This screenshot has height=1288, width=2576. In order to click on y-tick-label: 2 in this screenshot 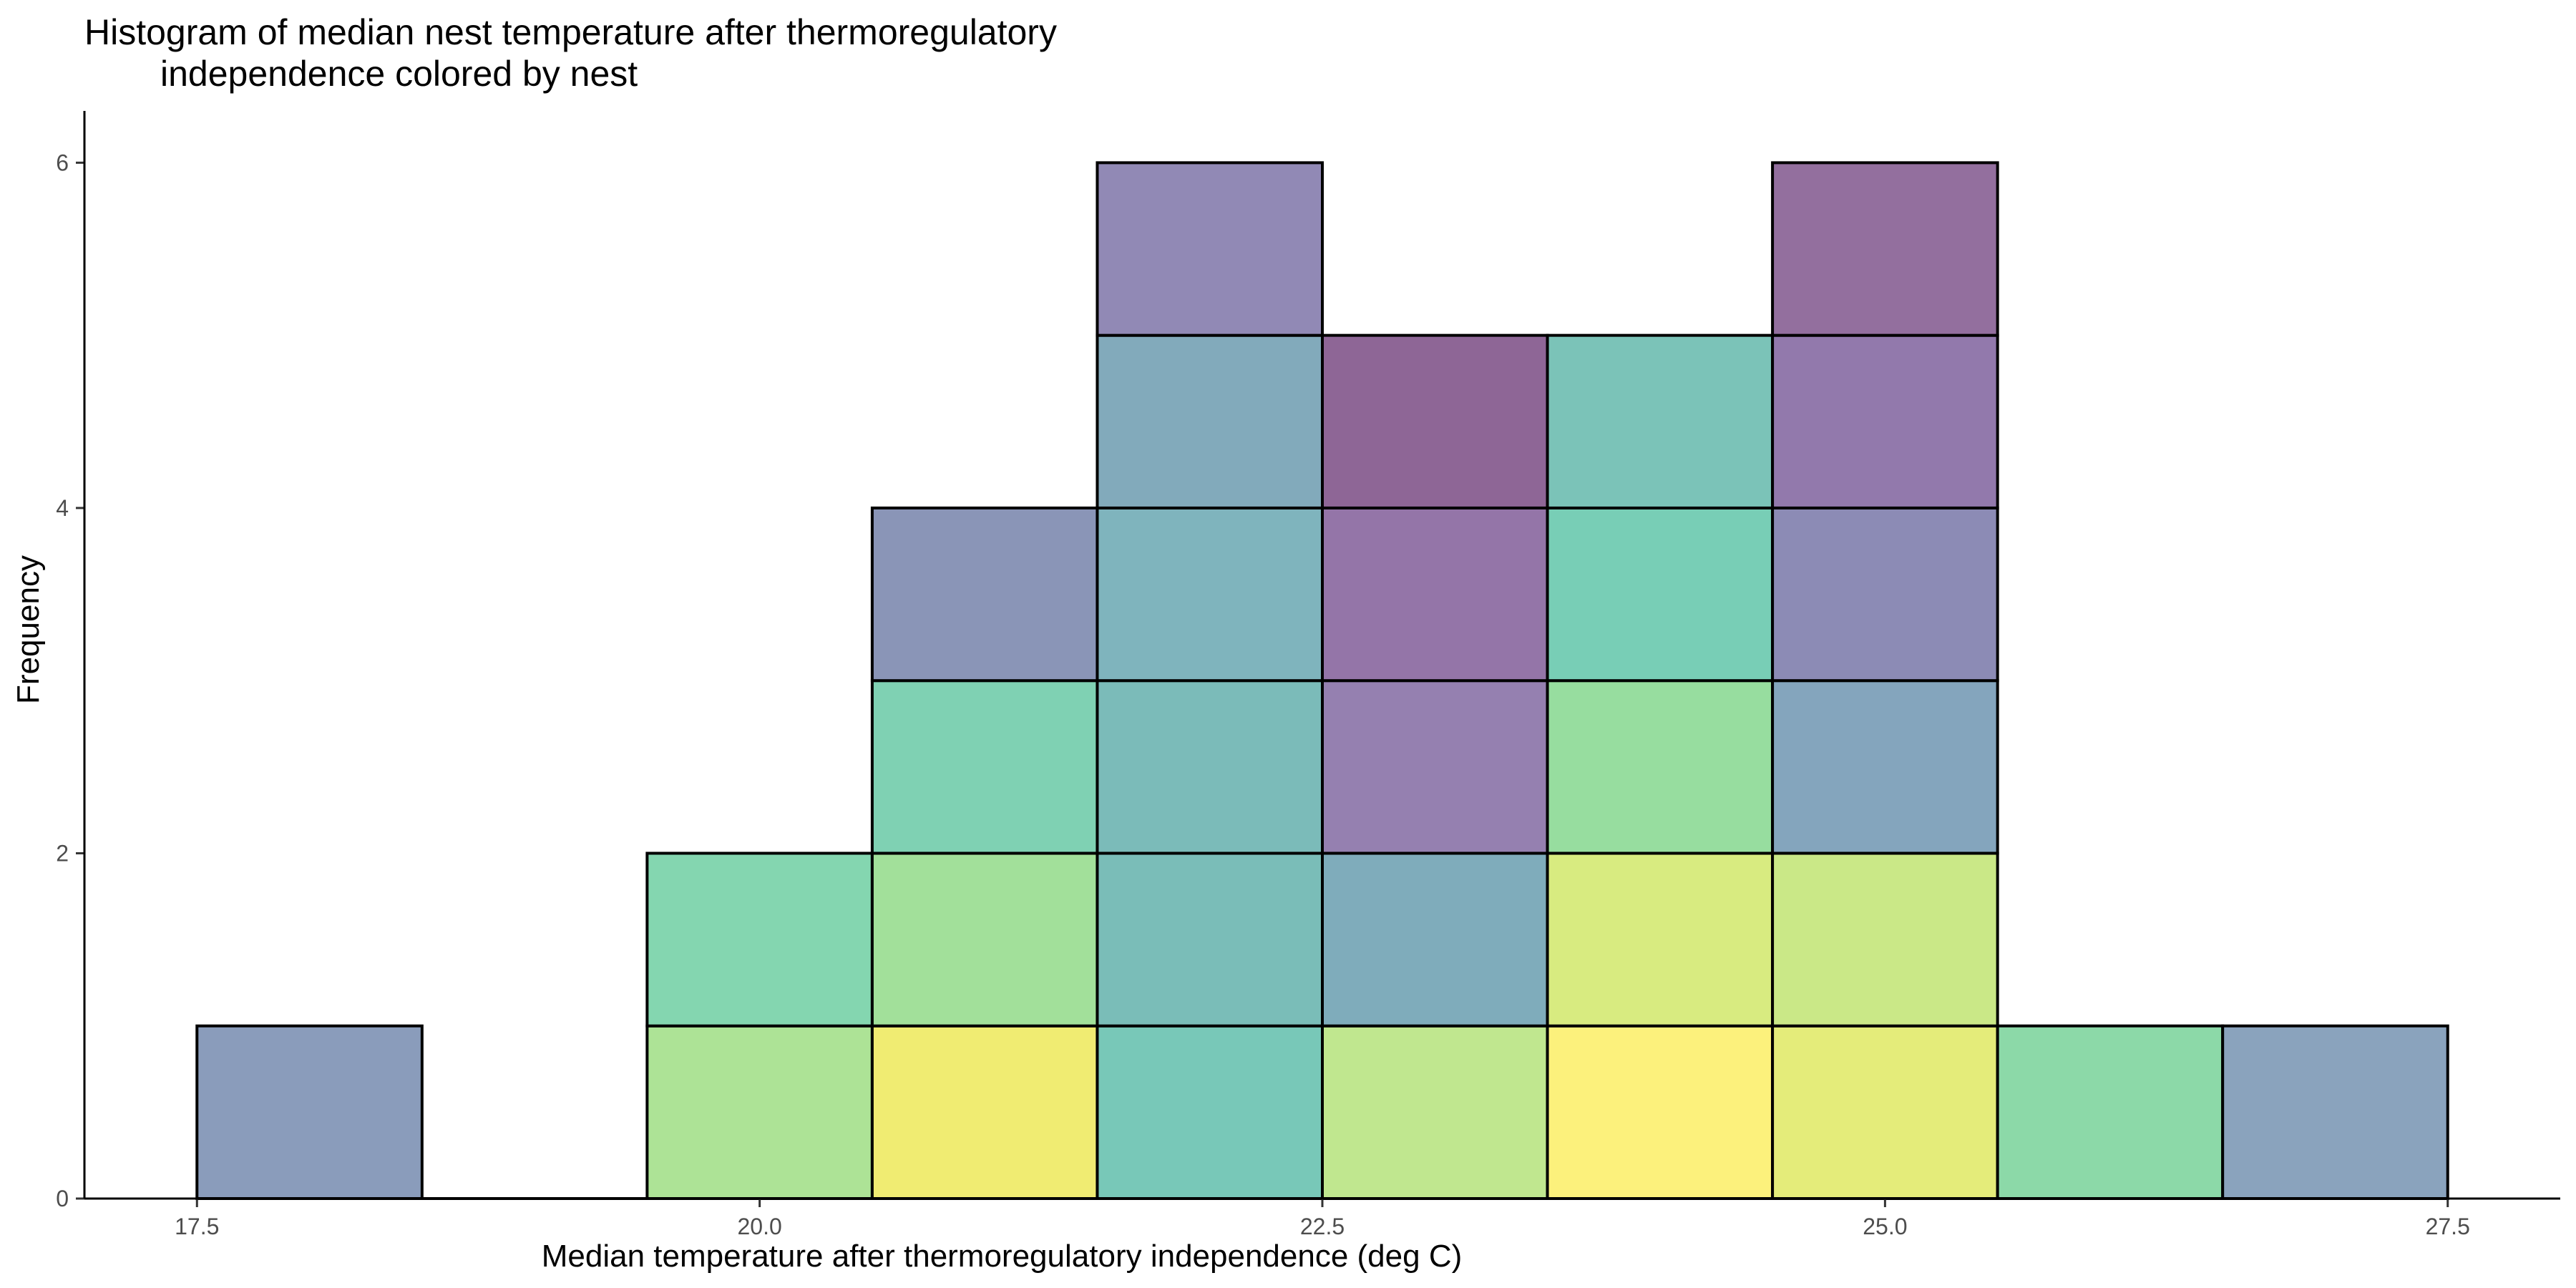, I will do `click(62, 853)`.